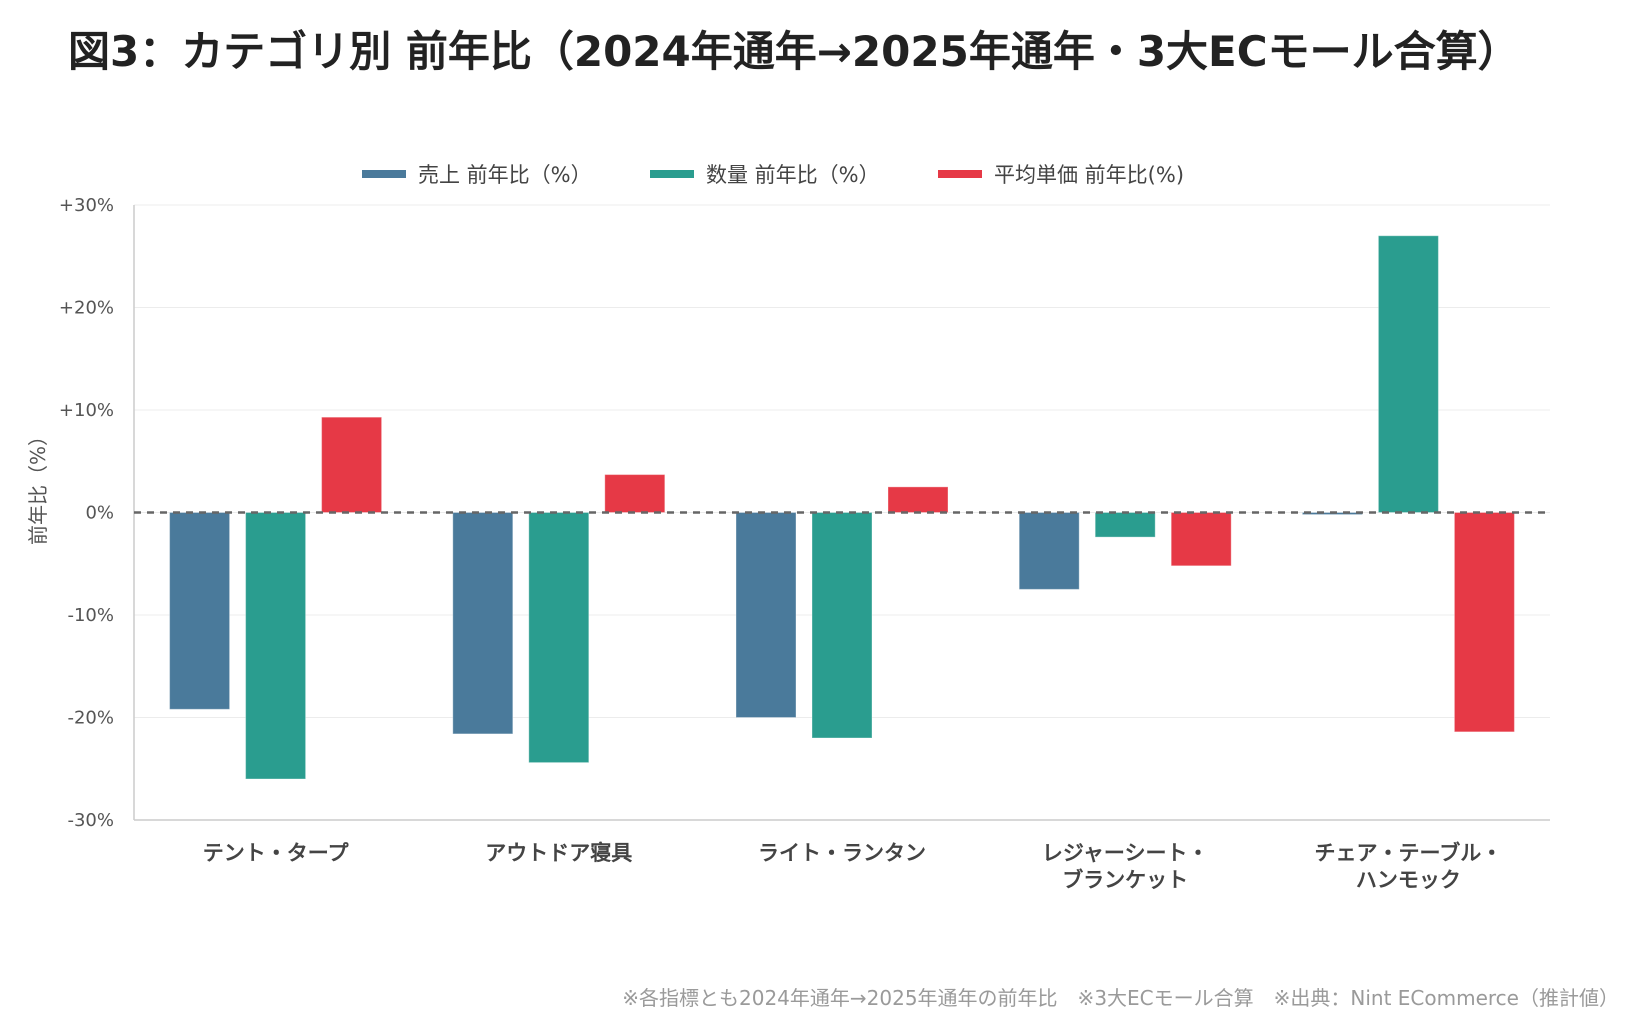 The width and height of the screenshot is (1629, 1018). I want to click on x-tick-label: チェア・テーブル・, so click(1409, 853).